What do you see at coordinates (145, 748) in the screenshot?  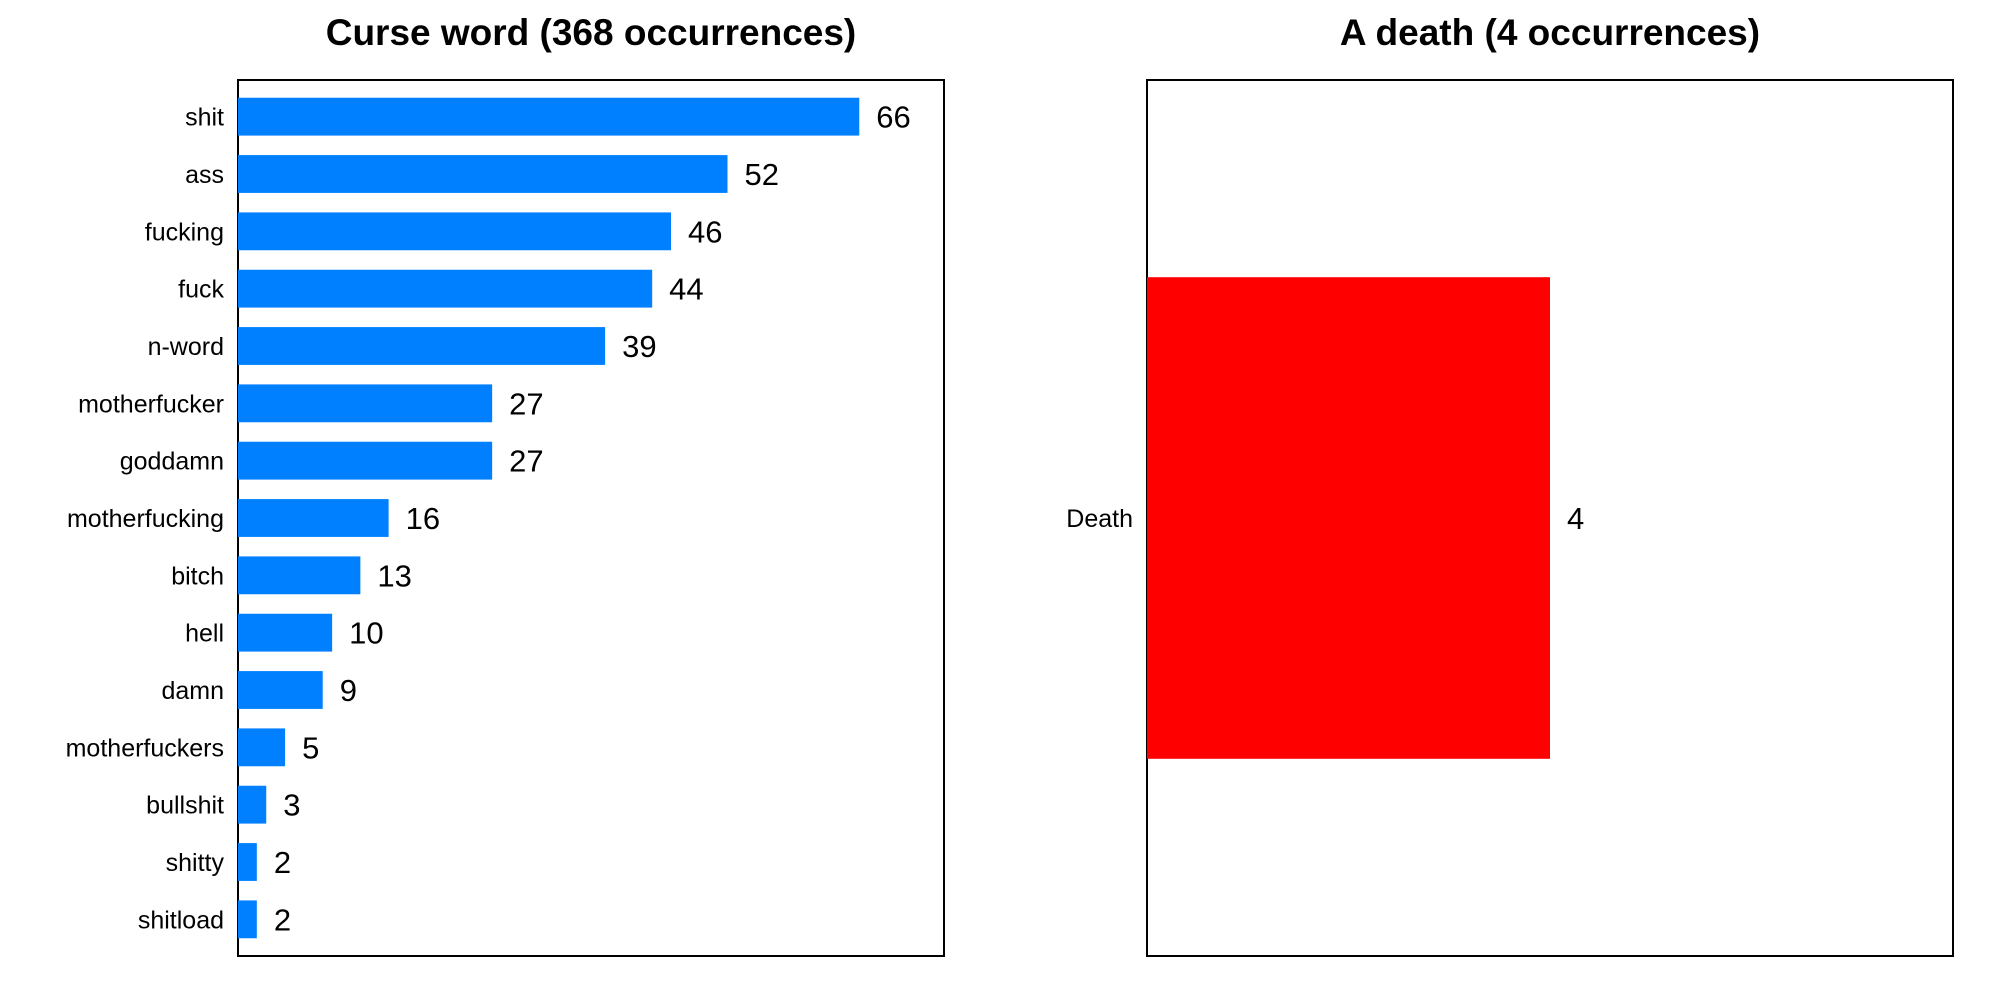 I see `category-label: motherfuckers` at bounding box center [145, 748].